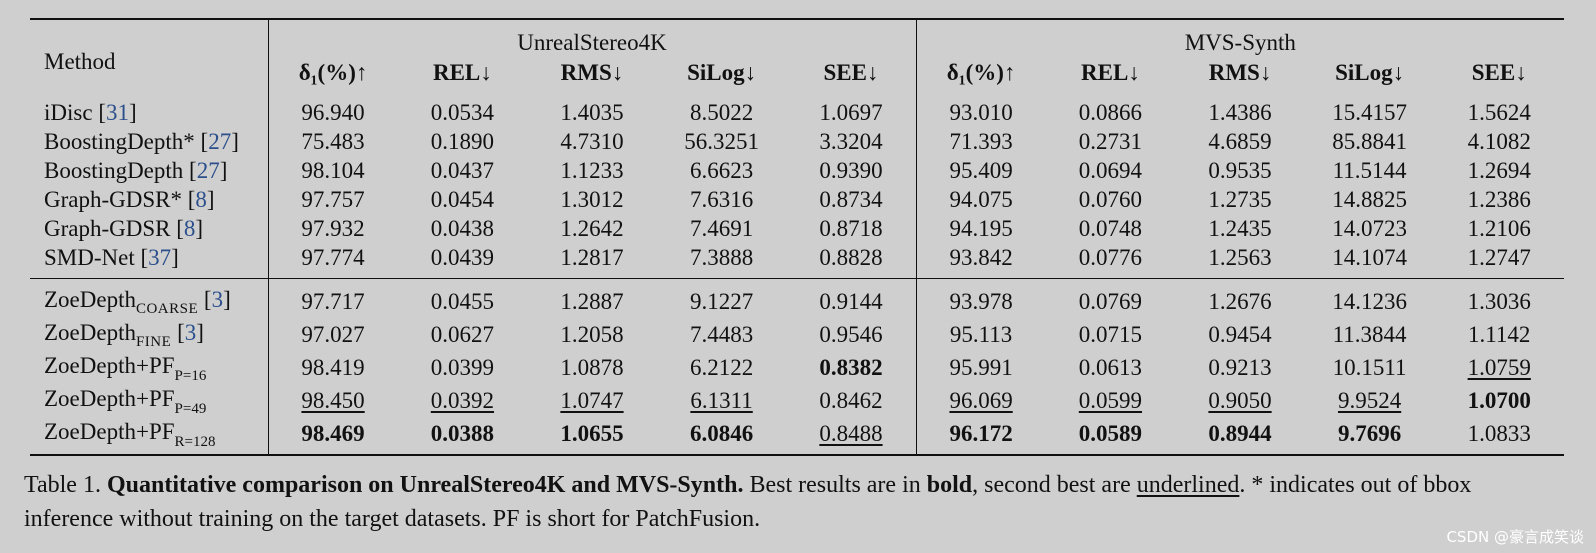  I want to click on metric-value-cell: 0.0534, so click(463, 110).